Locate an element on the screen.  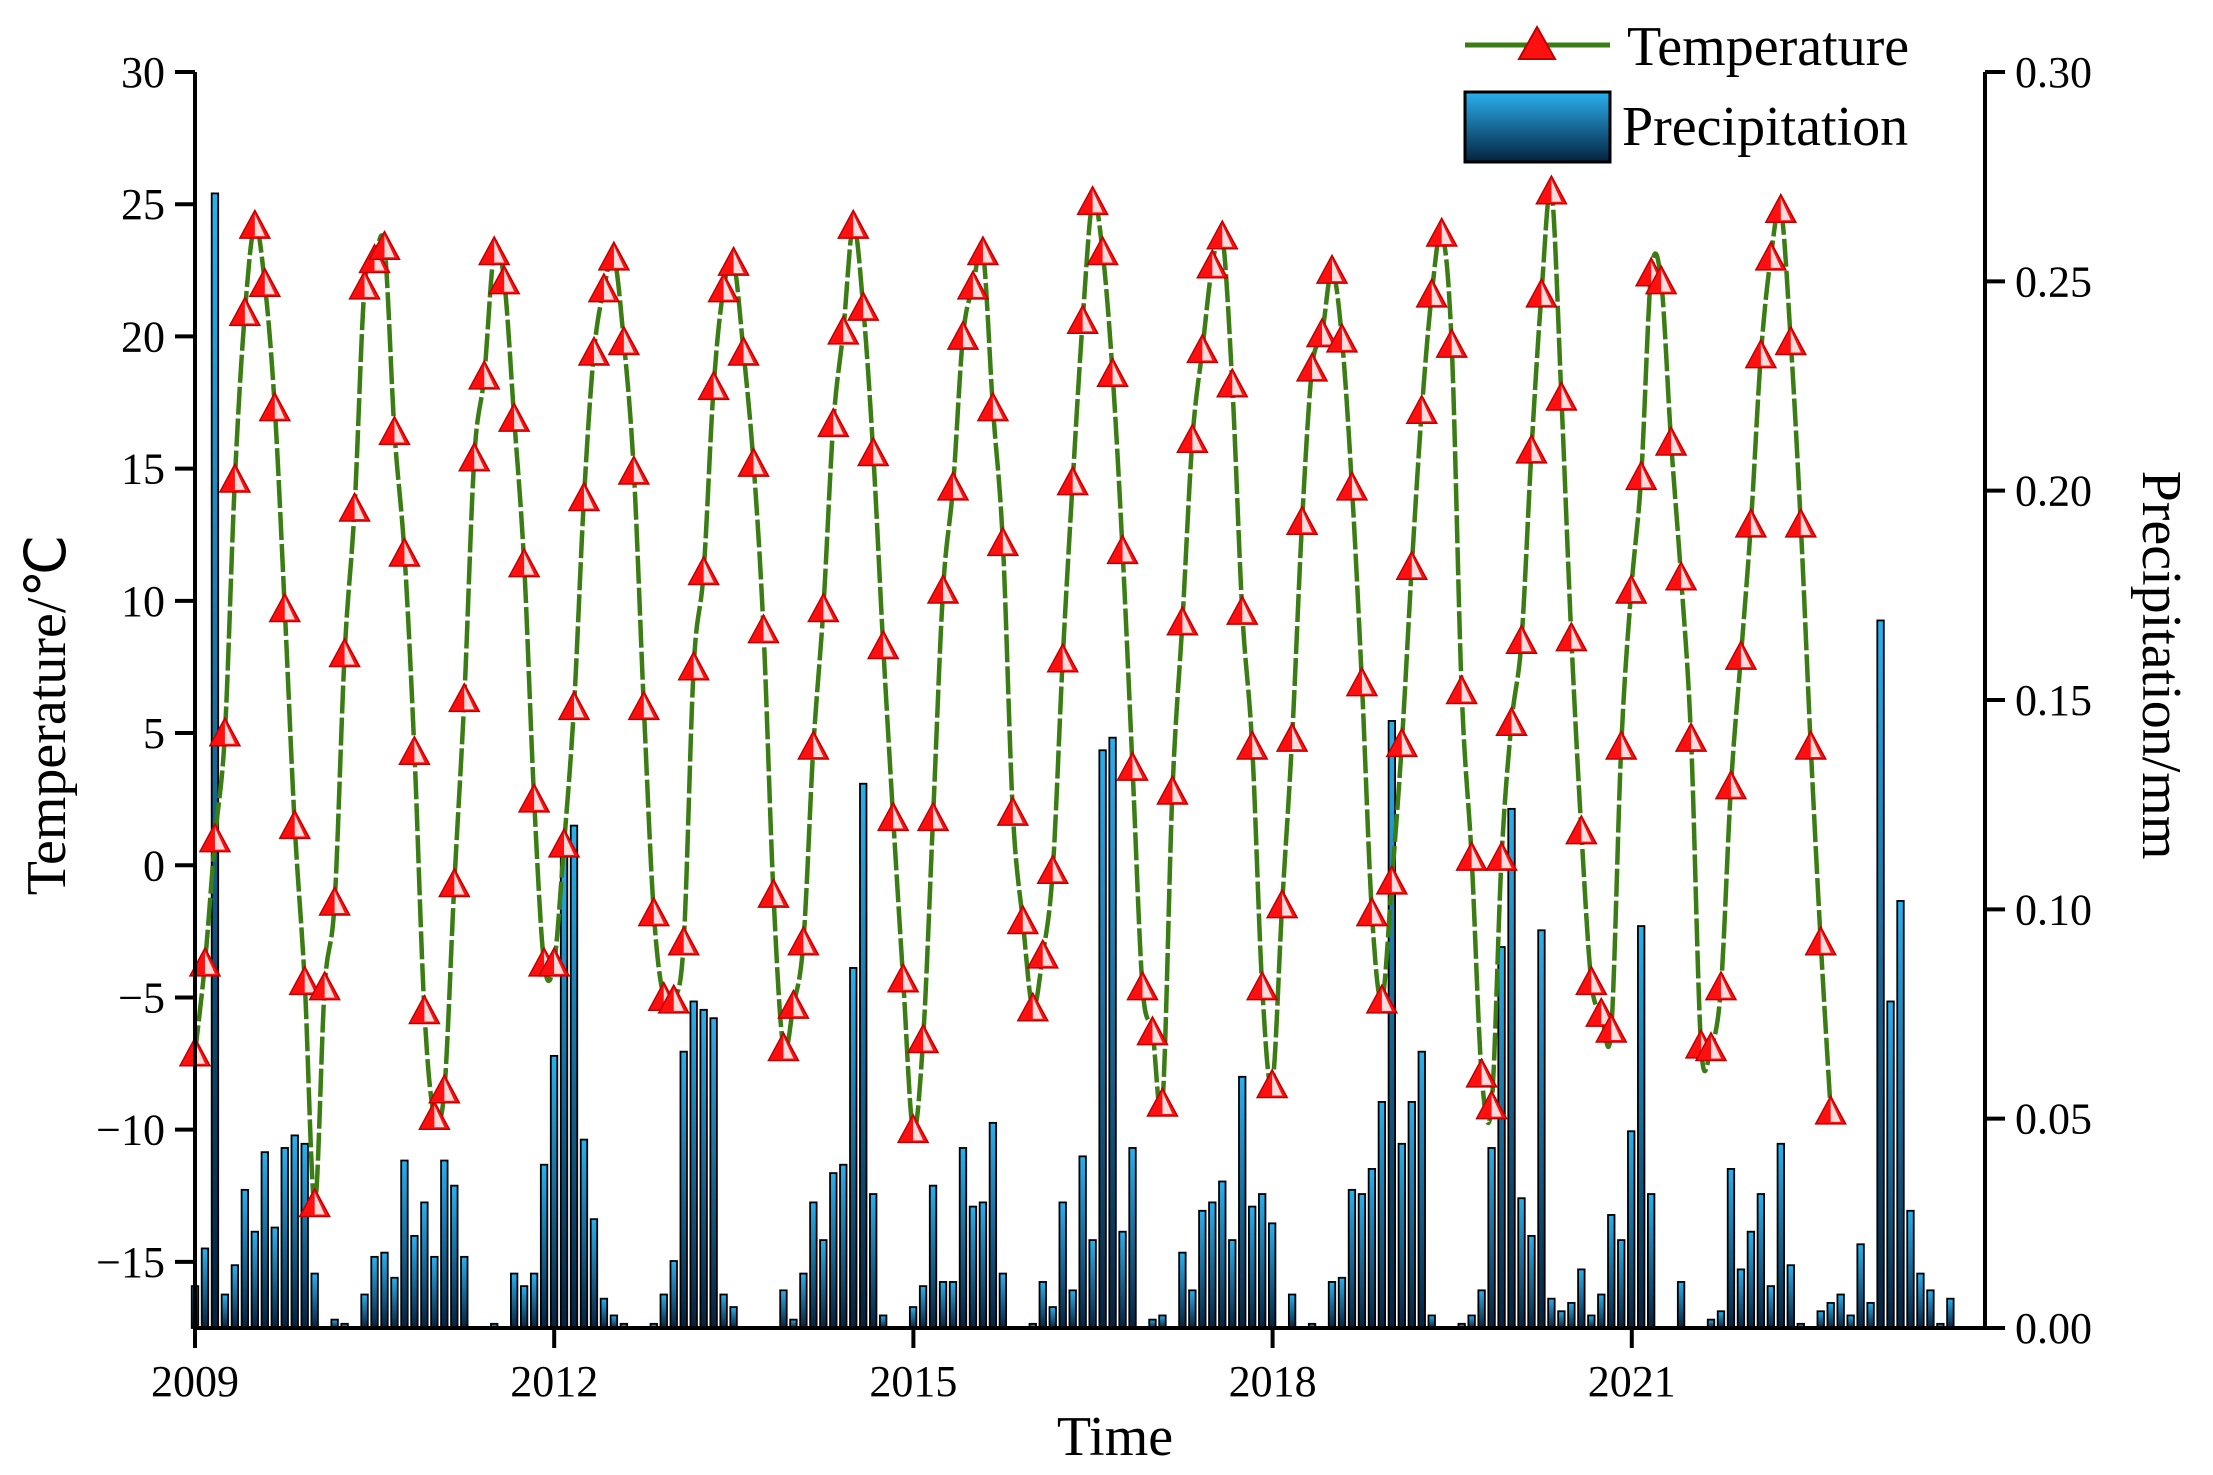
left-tick-label: 10 is located at coordinates (143, 601).